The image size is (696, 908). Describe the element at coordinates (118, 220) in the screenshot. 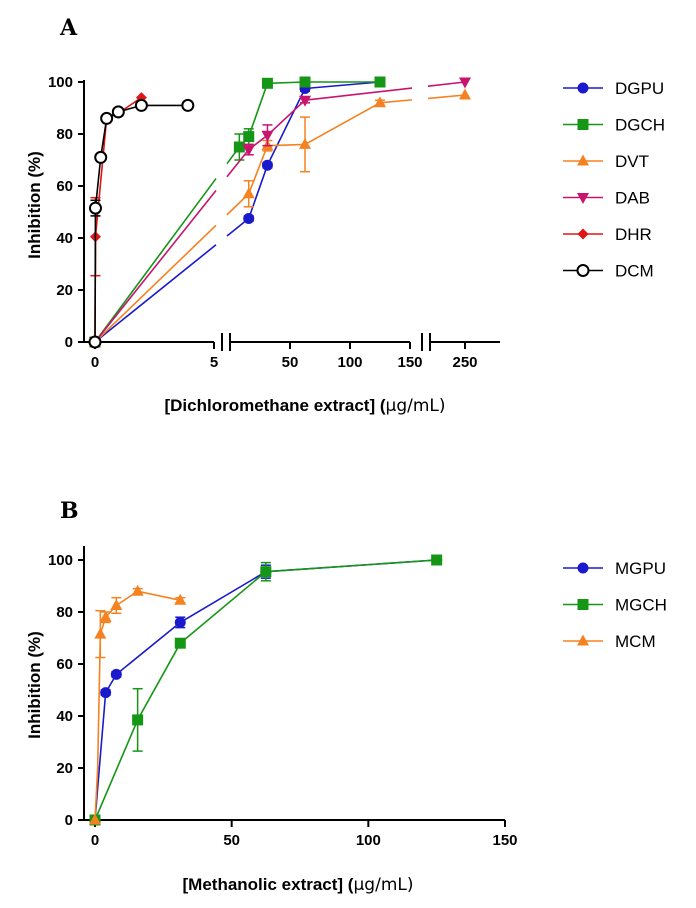

I see `panel-a-series-dhr` at that location.